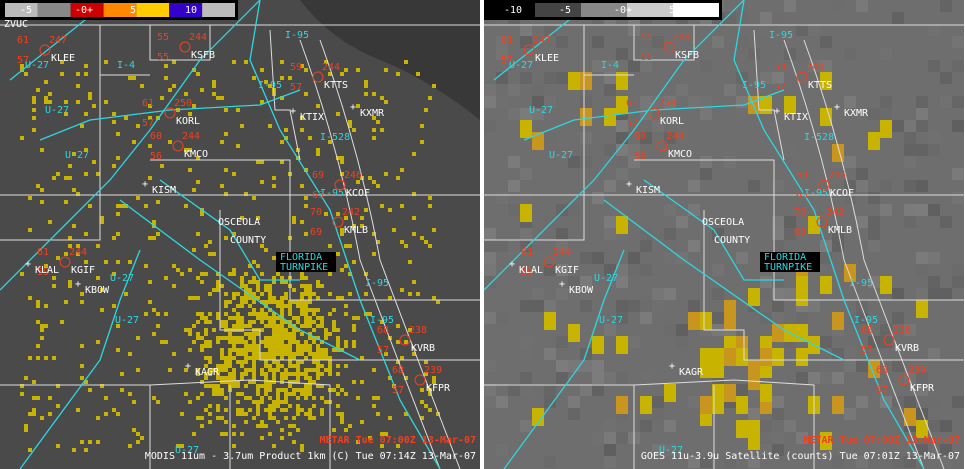 The height and width of the screenshot is (469, 965). I want to click on road-label: I-4, so click(126, 65).